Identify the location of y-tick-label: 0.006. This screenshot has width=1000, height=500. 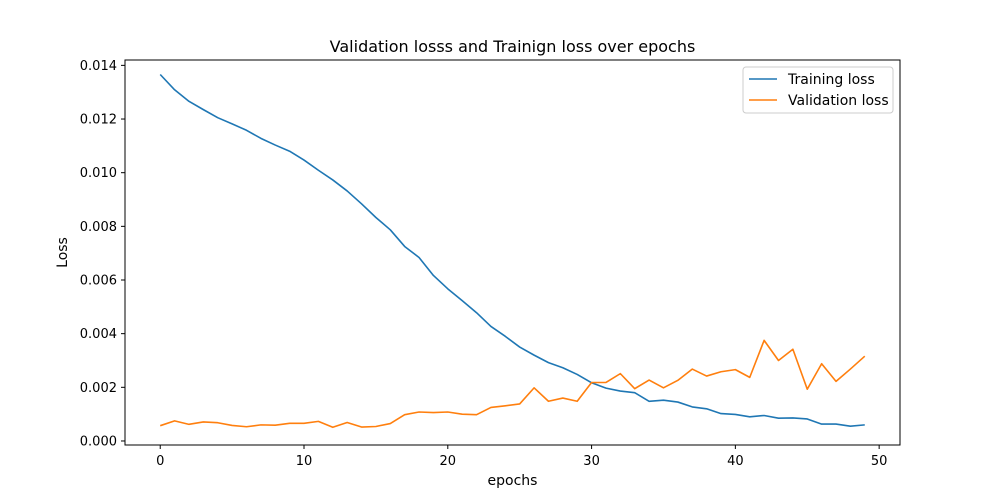
(98, 281).